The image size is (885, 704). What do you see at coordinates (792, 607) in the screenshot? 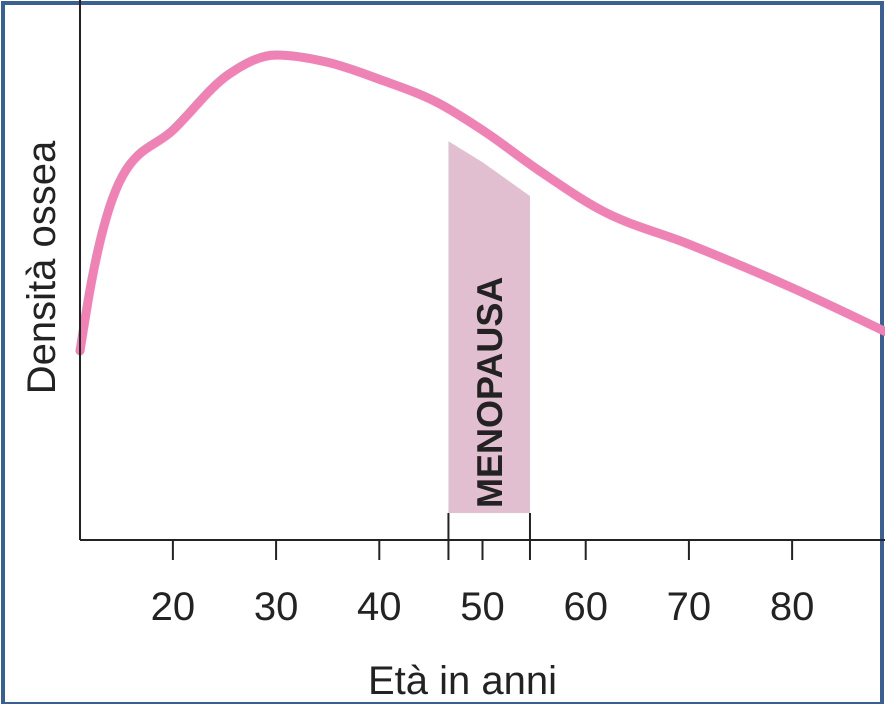
I see `x-tick-label: 80` at bounding box center [792, 607].